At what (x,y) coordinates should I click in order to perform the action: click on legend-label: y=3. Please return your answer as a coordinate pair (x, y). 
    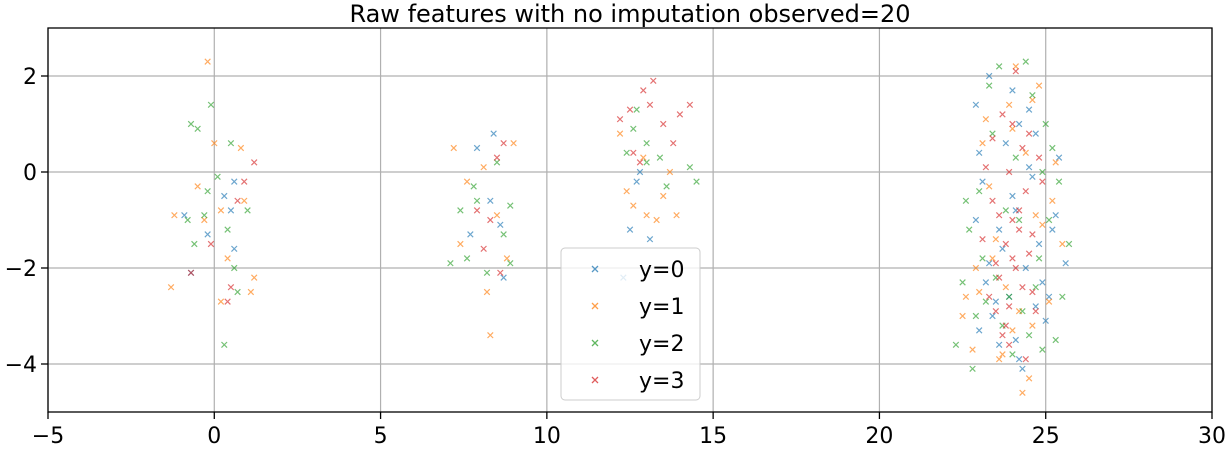
    Looking at the image, I should click on (661, 381).